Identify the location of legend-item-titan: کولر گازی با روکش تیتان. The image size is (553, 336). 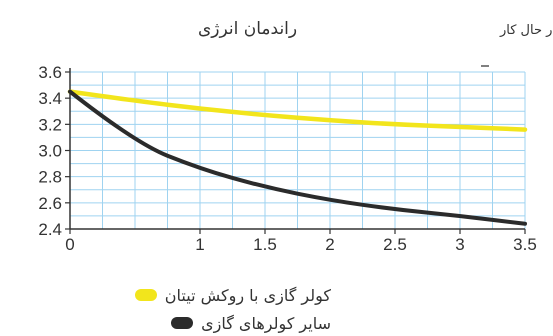
(232, 295).